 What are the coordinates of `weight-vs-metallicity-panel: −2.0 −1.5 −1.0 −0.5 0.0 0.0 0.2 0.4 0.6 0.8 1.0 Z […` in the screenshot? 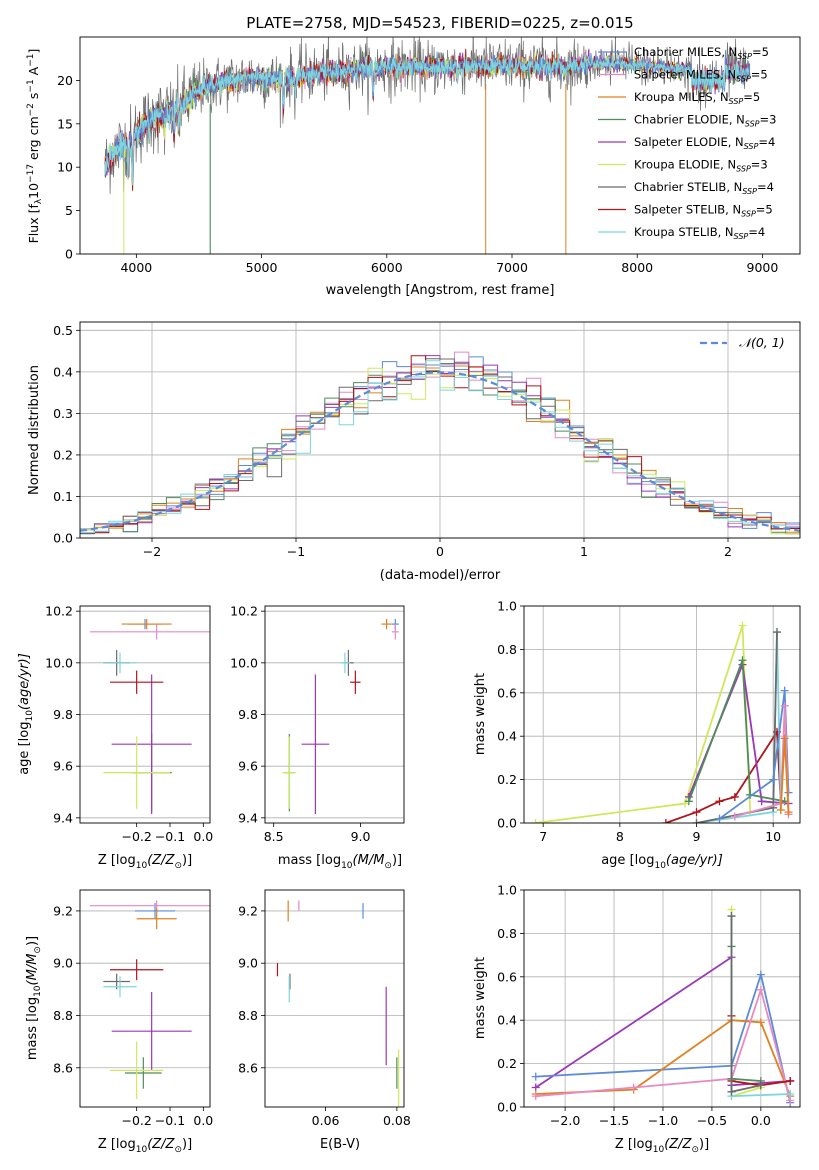 It's located at (637, 1019).